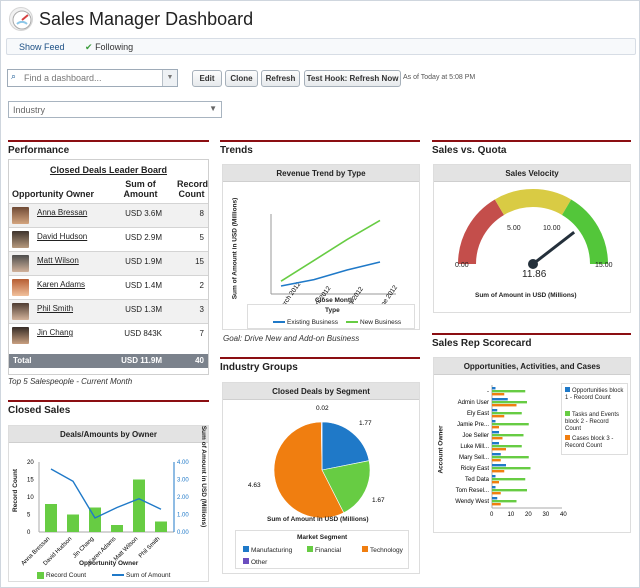 Image resolution: width=640 pixels, height=588 pixels. What do you see at coordinates (441, 449) in the screenshot?
I see `account-owner-axis-title: Account Owner` at bounding box center [441, 449].